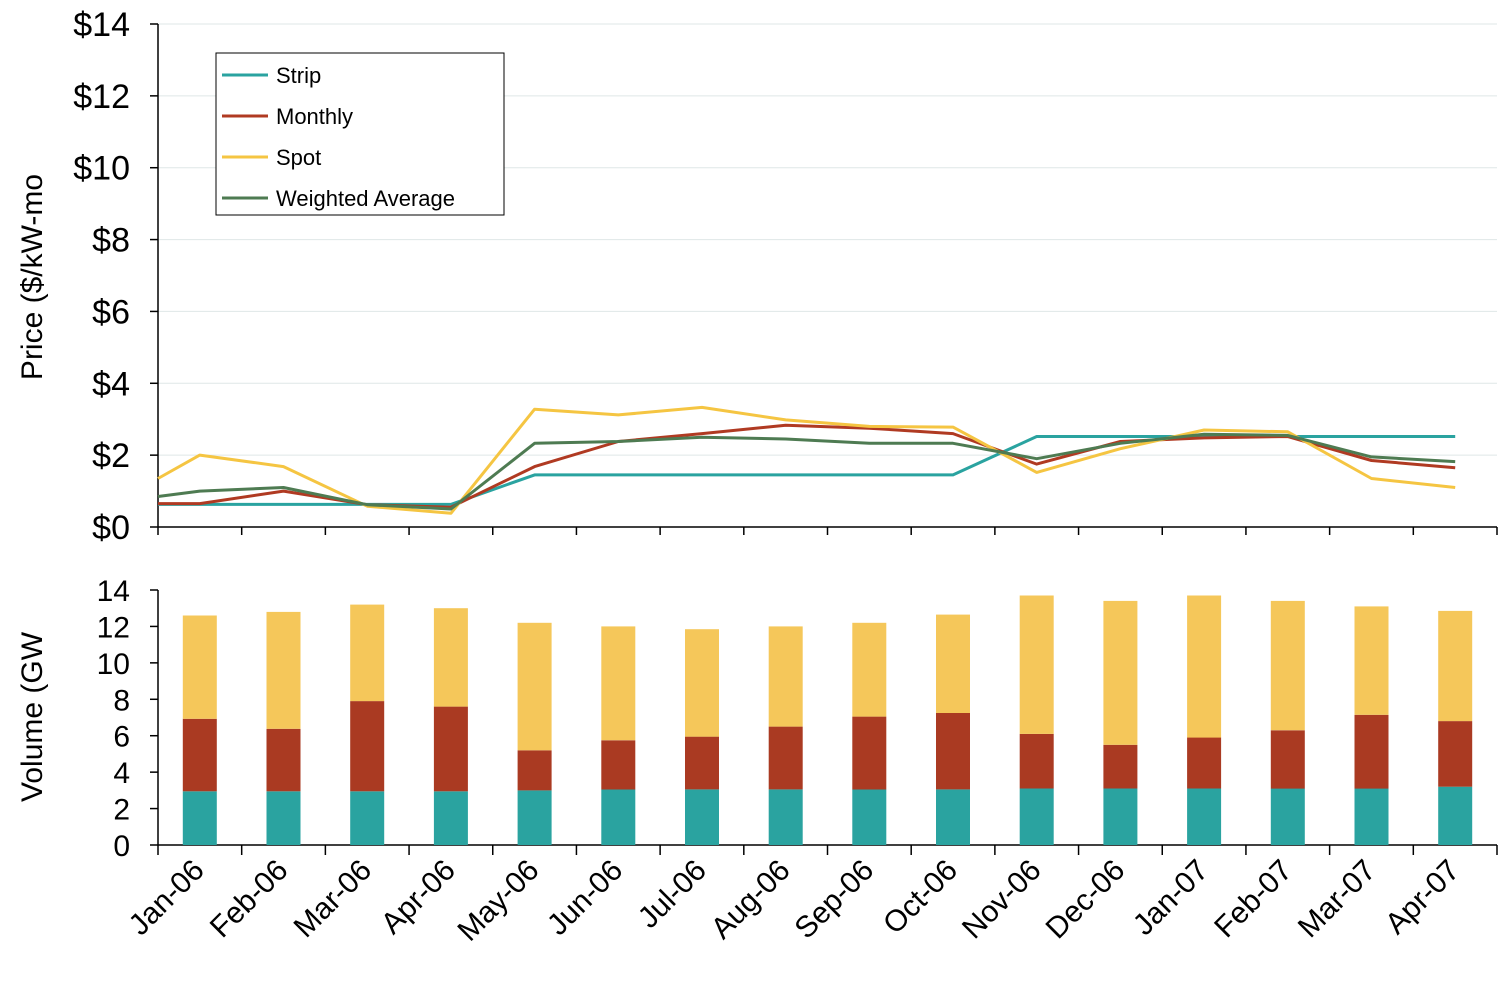 This screenshot has width=1499, height=1000. Describe the element at coordinates (121, 846) in the screenshot. I see `volume-y-tick-label: 0` at that location.